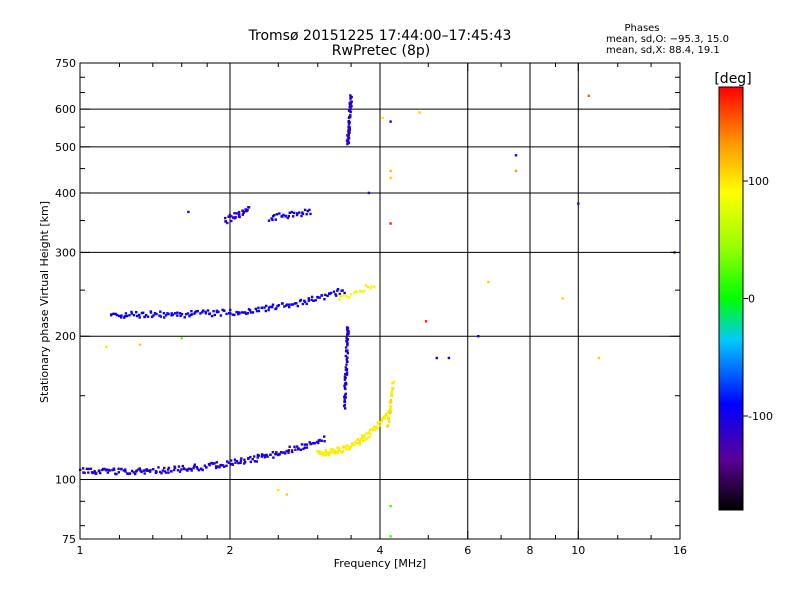 The image size is (800, 600). What do you see at coordinates (380, 36) in the screenshot?
I see `chart-title: Tromsø 20151225 17:44:00–17:45:43` at bounding box center [380, 36].